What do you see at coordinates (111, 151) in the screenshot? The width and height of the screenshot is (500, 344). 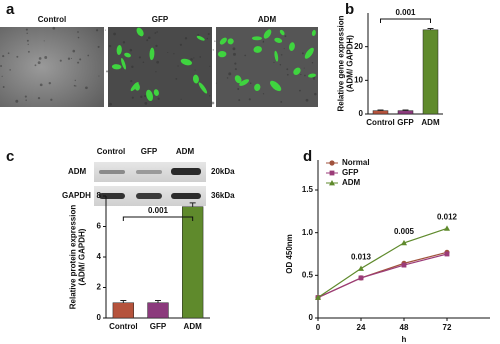 I see `lane-label: Control` at bounding box center [111, 151].